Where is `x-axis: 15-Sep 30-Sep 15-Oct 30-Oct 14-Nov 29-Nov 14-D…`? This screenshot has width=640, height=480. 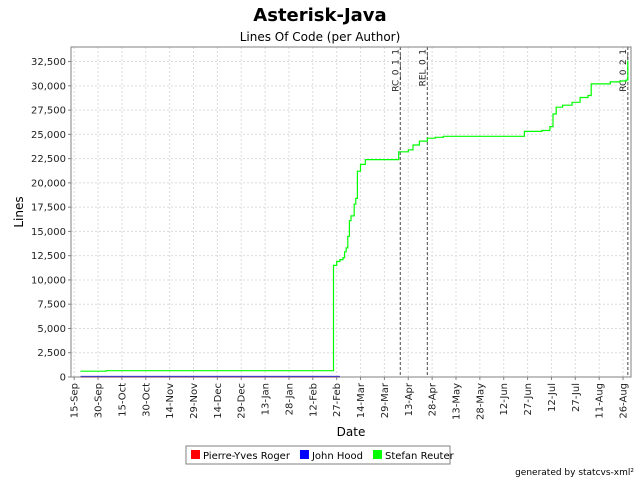 x-axis: 15-Sep 30-Sep 15-Oct 30-Oct 14-Nov 29-Nov 14-D… is located at coordinates (350, 398).